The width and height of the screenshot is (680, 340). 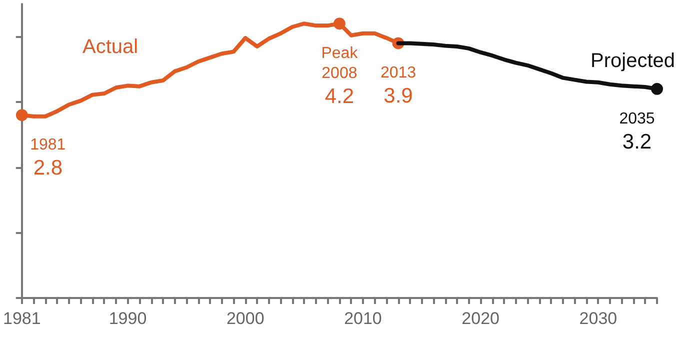 I want to click on data-label: 3.2, so click(x=637, y=142).